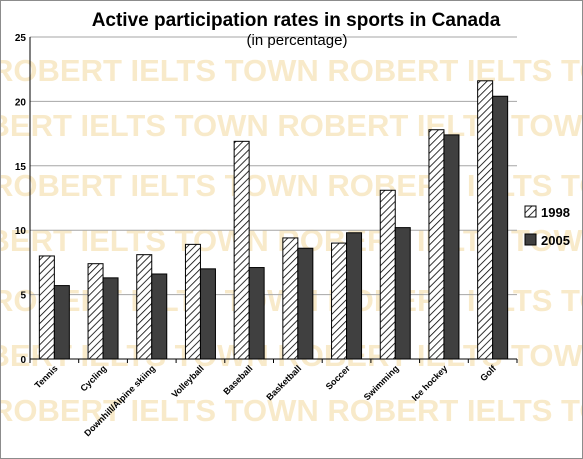 The image size is (583, 459). I want to click on y-tick-label: 10, so click(21, 231).